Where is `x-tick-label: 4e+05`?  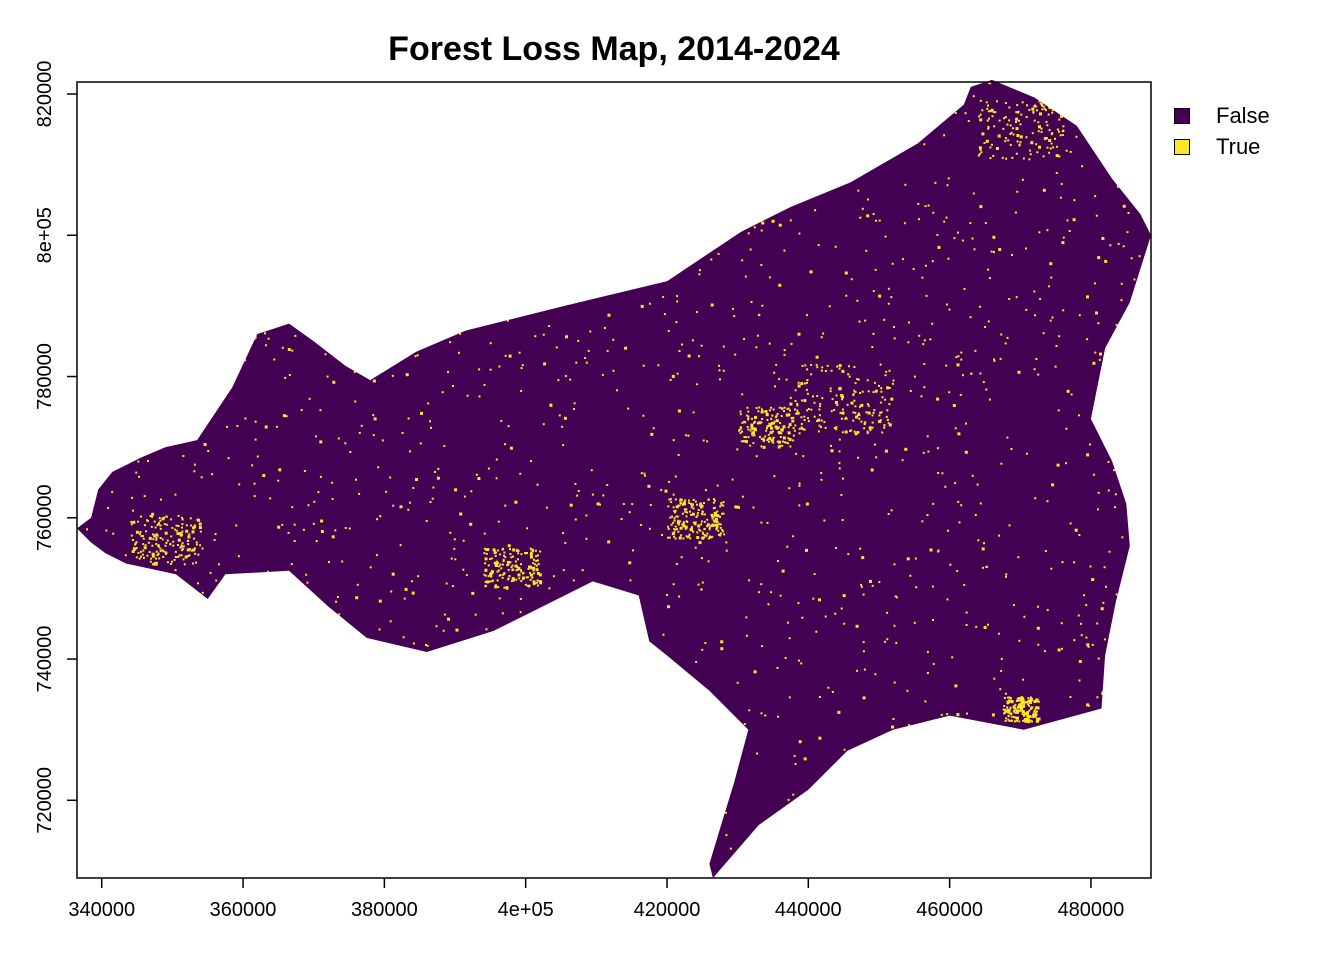
x-tick-label: 4e+05 is located at coordinates (526, 910).